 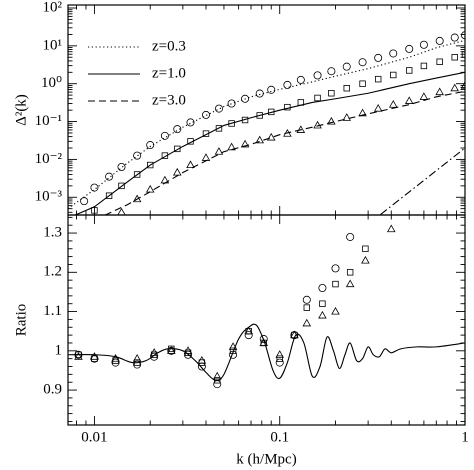 What do you see at coordinates (21, 320) in the screenshot?
I see `y-axis-label: Ratio` at bounding box center [21, 320].